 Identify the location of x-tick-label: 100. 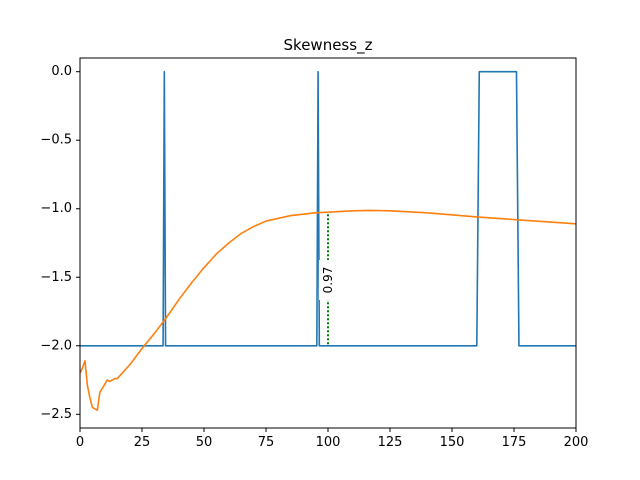
(328, 442).